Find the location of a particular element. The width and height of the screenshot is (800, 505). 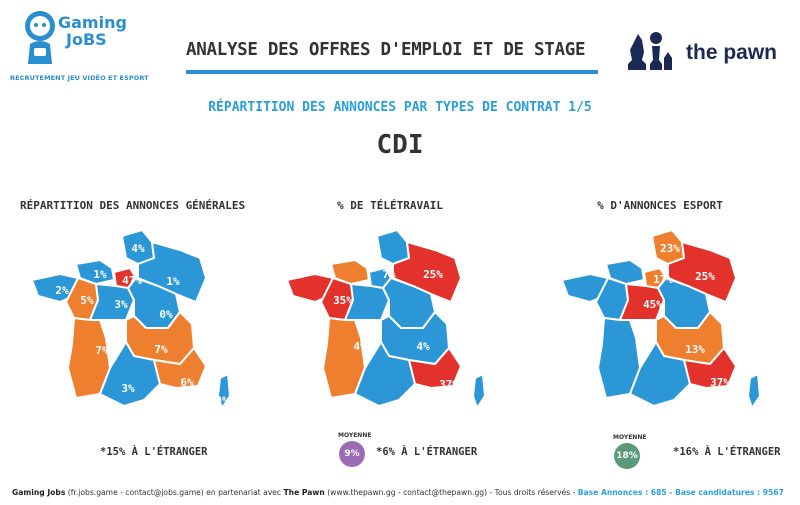

mascot-icon is located at coordinates (40, 37).